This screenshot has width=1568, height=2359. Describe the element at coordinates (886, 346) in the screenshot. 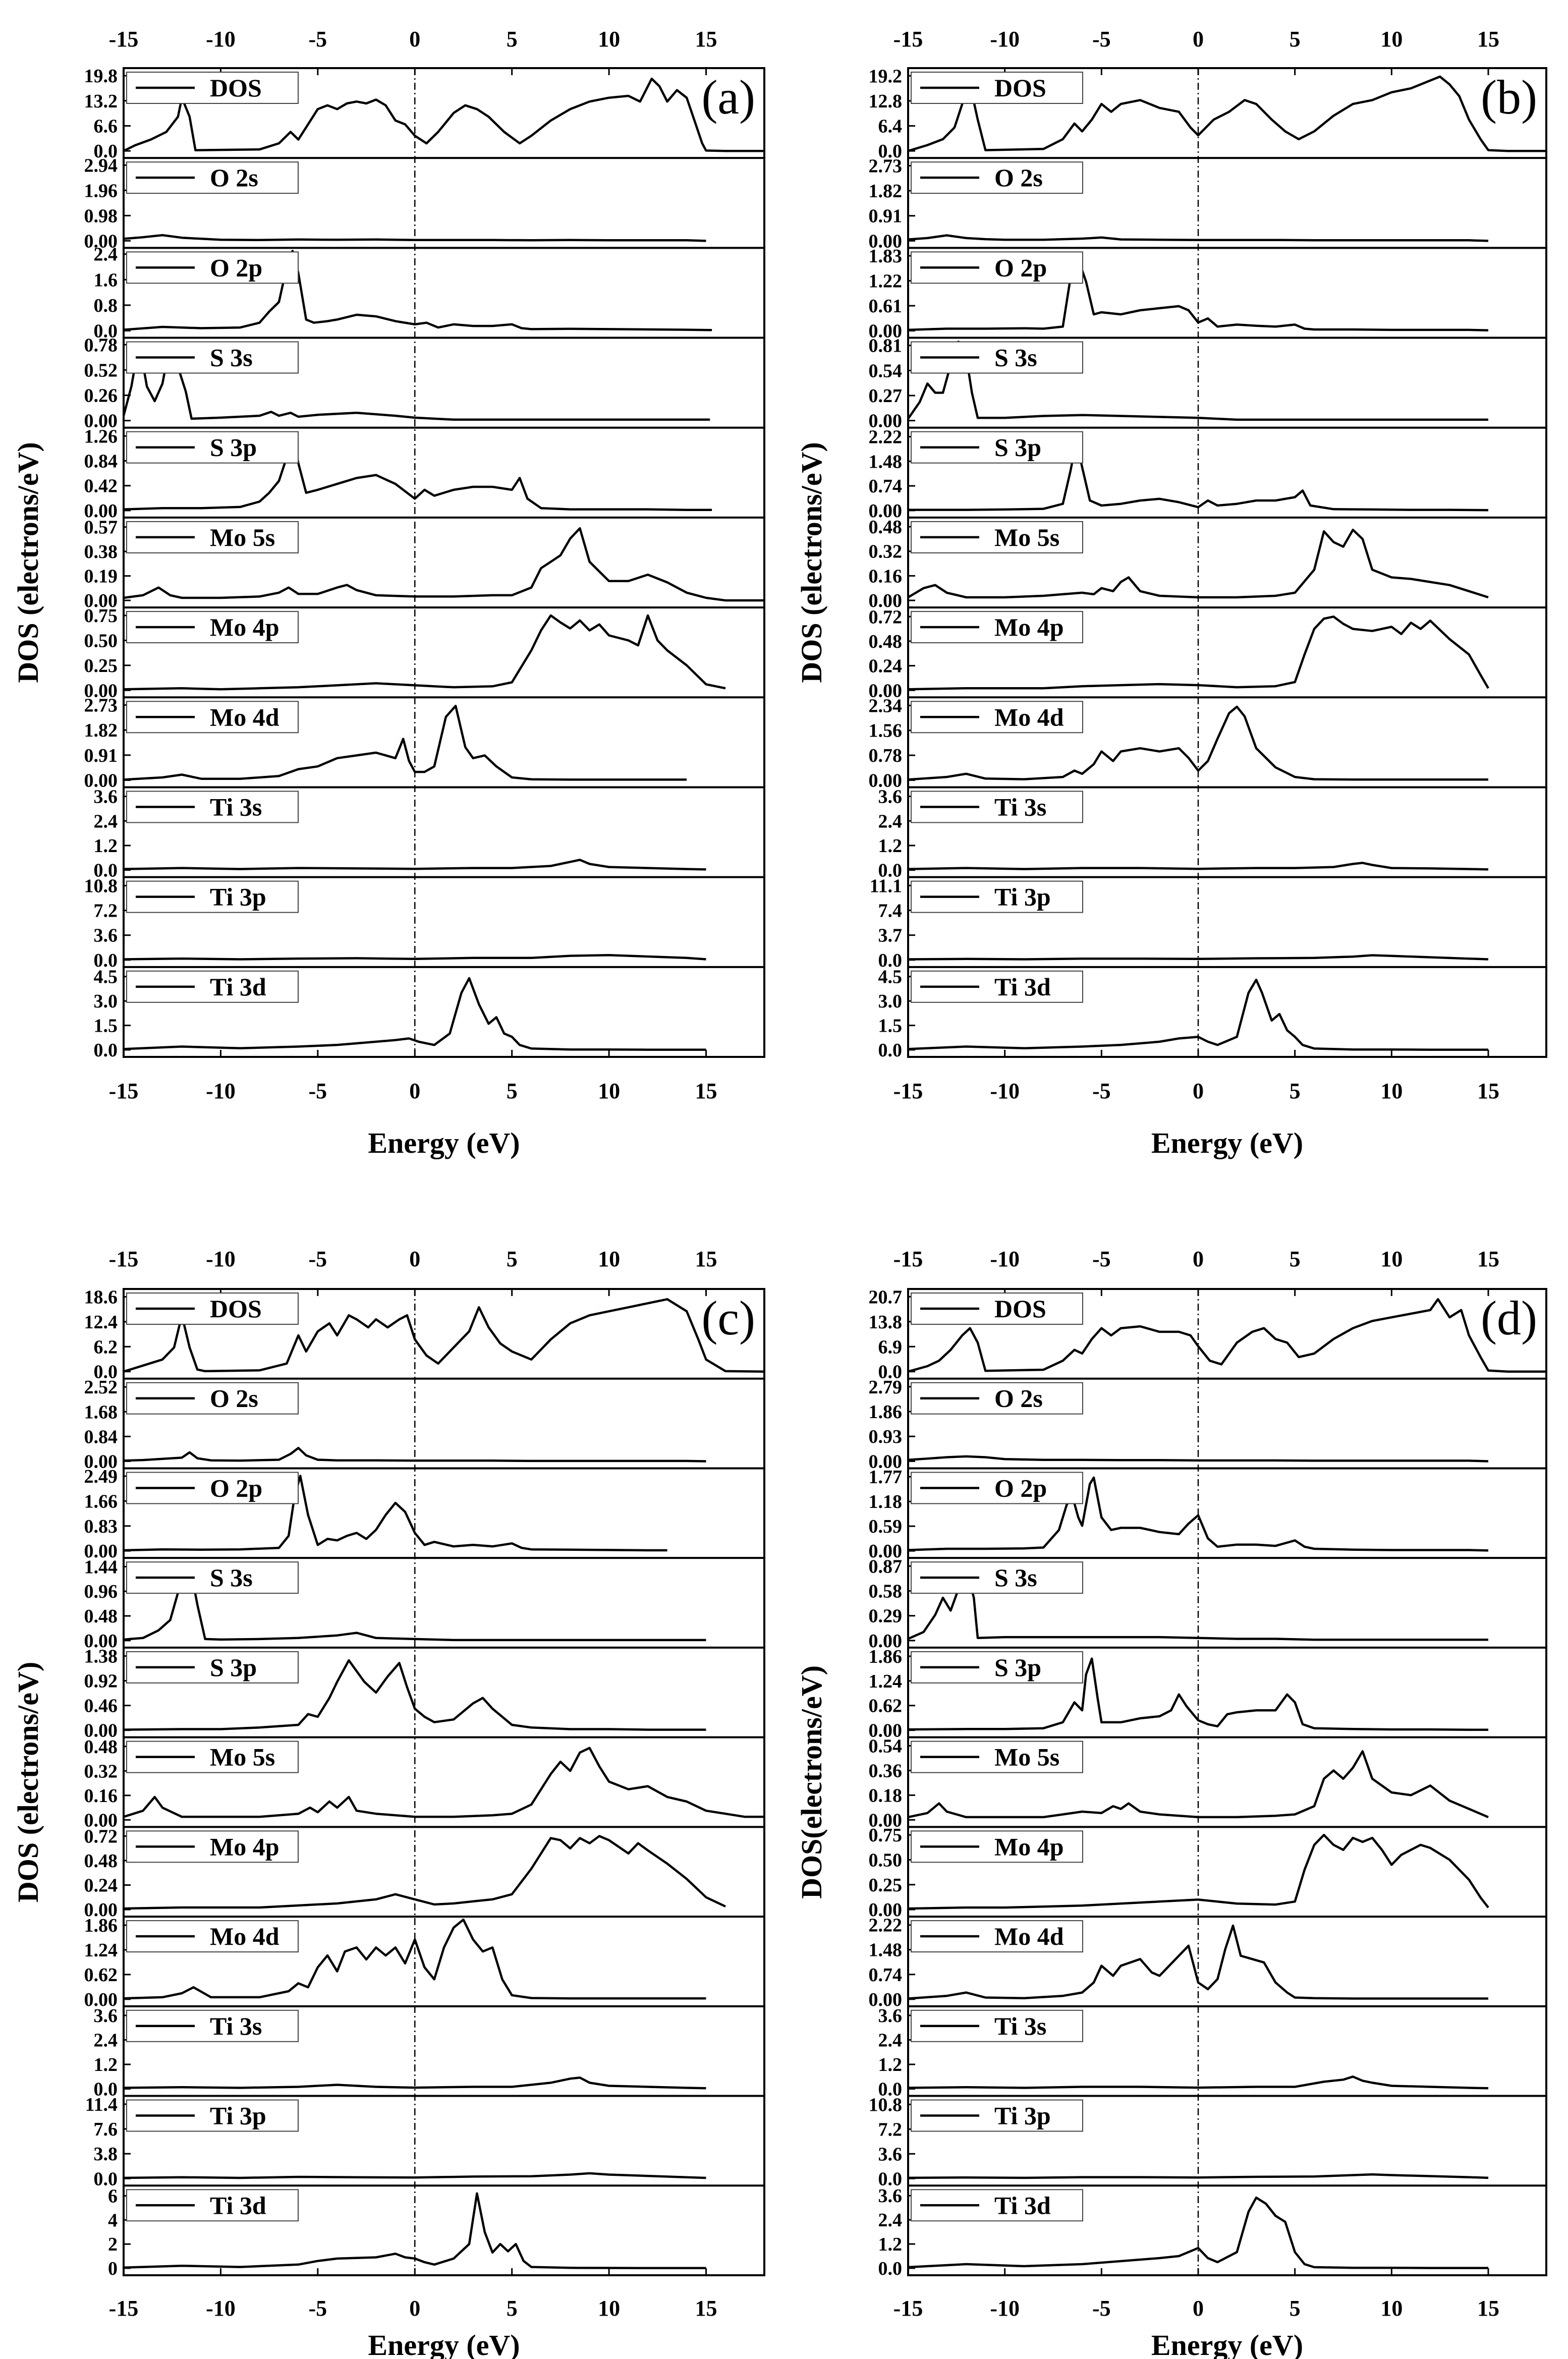

I see `y-tick-label: 0.81` at that location.